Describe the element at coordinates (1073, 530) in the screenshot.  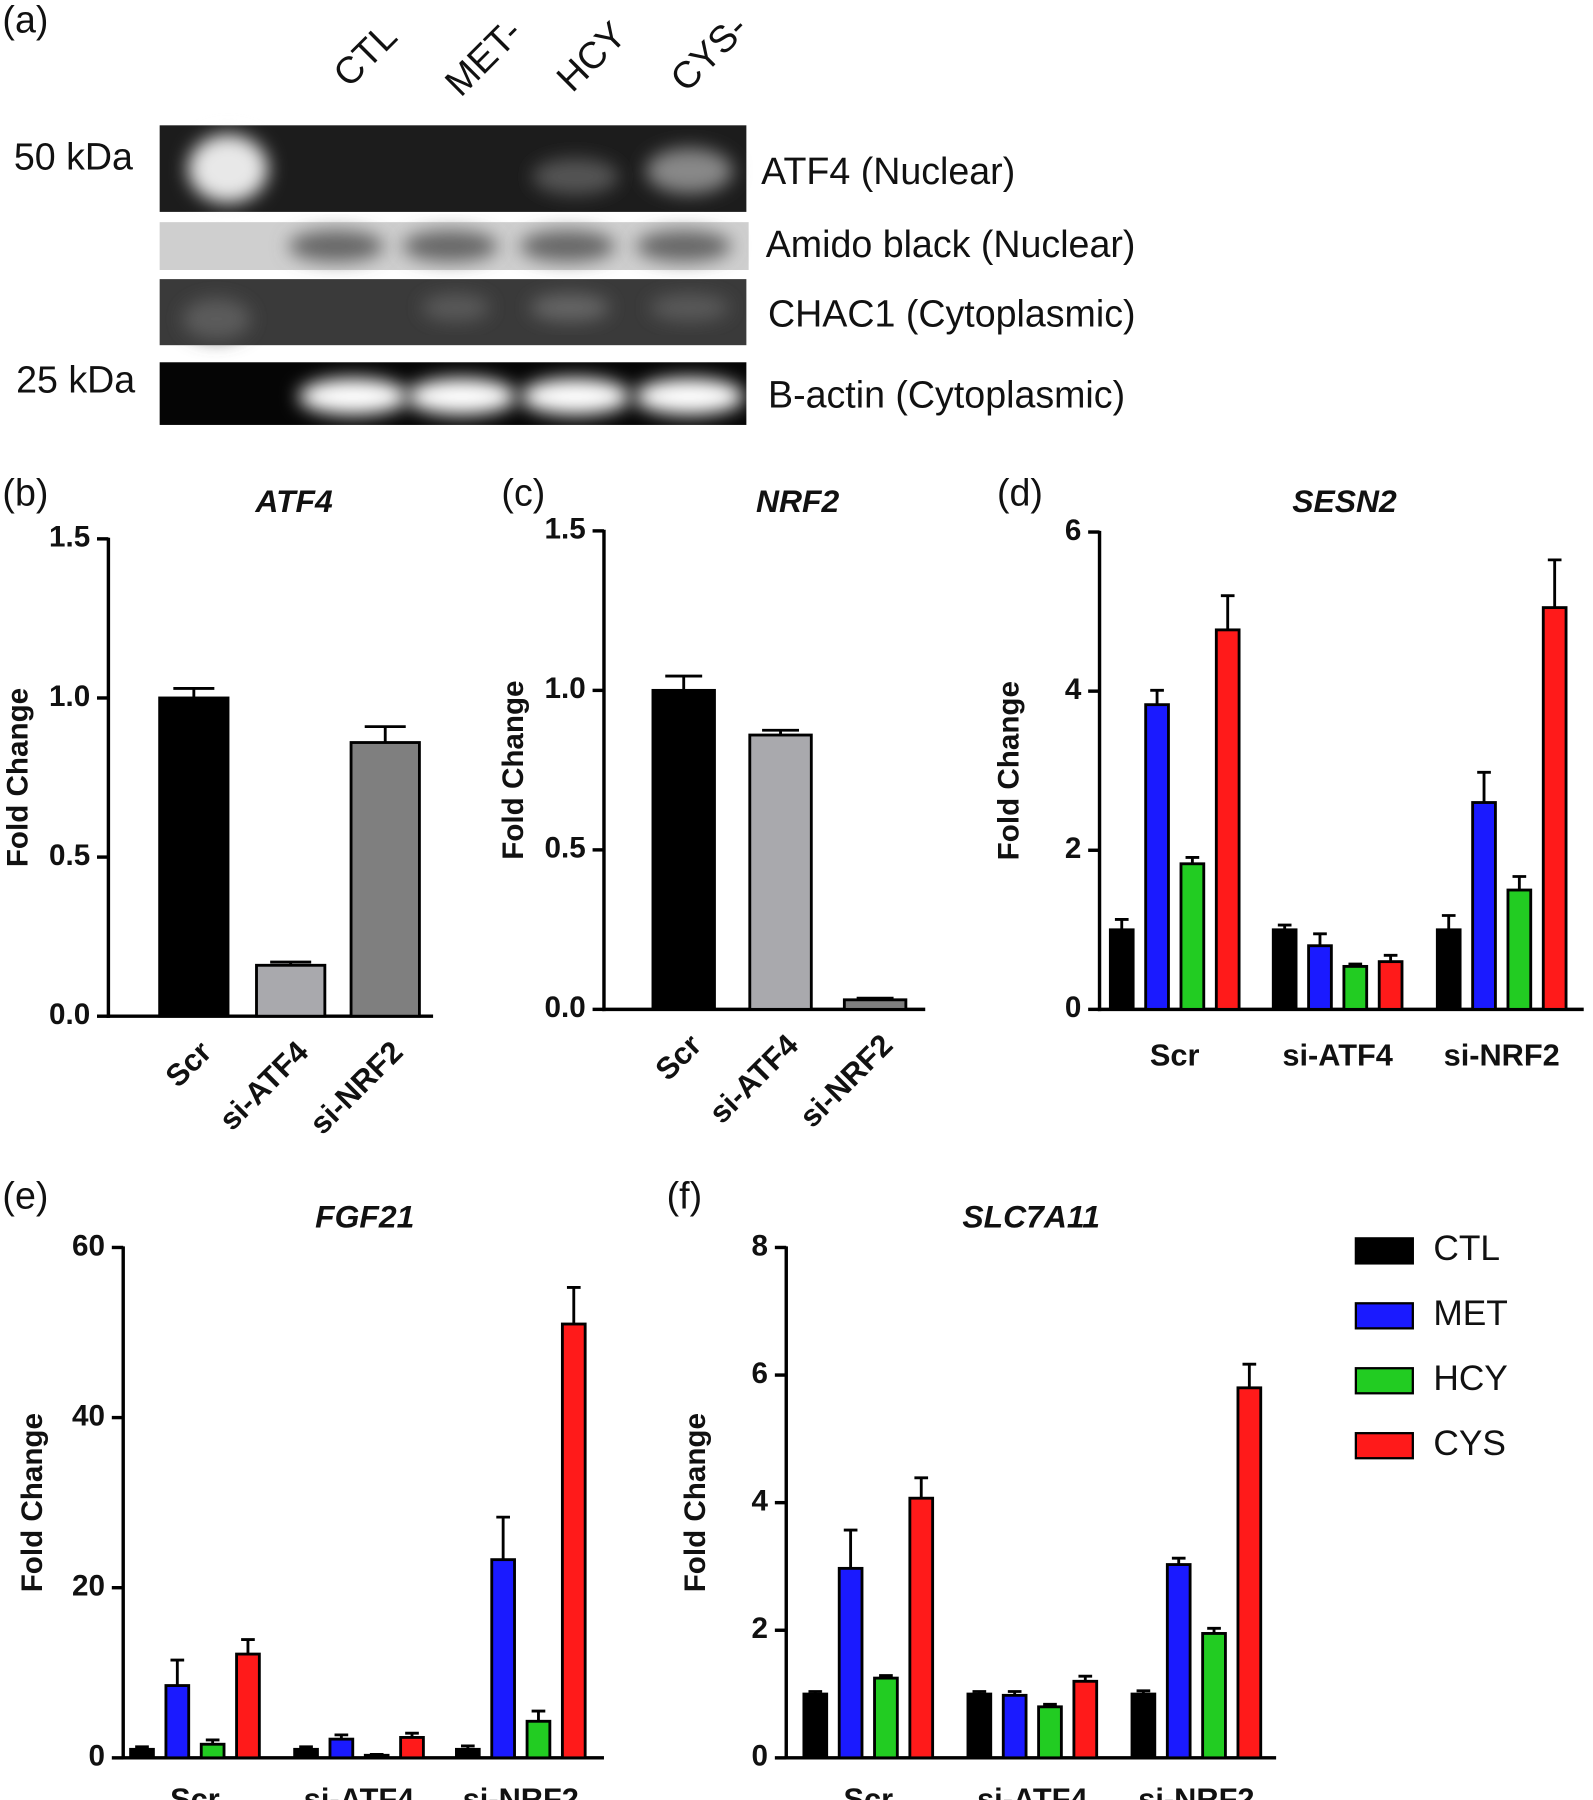
I see `y-tick-label: 6` at that location.